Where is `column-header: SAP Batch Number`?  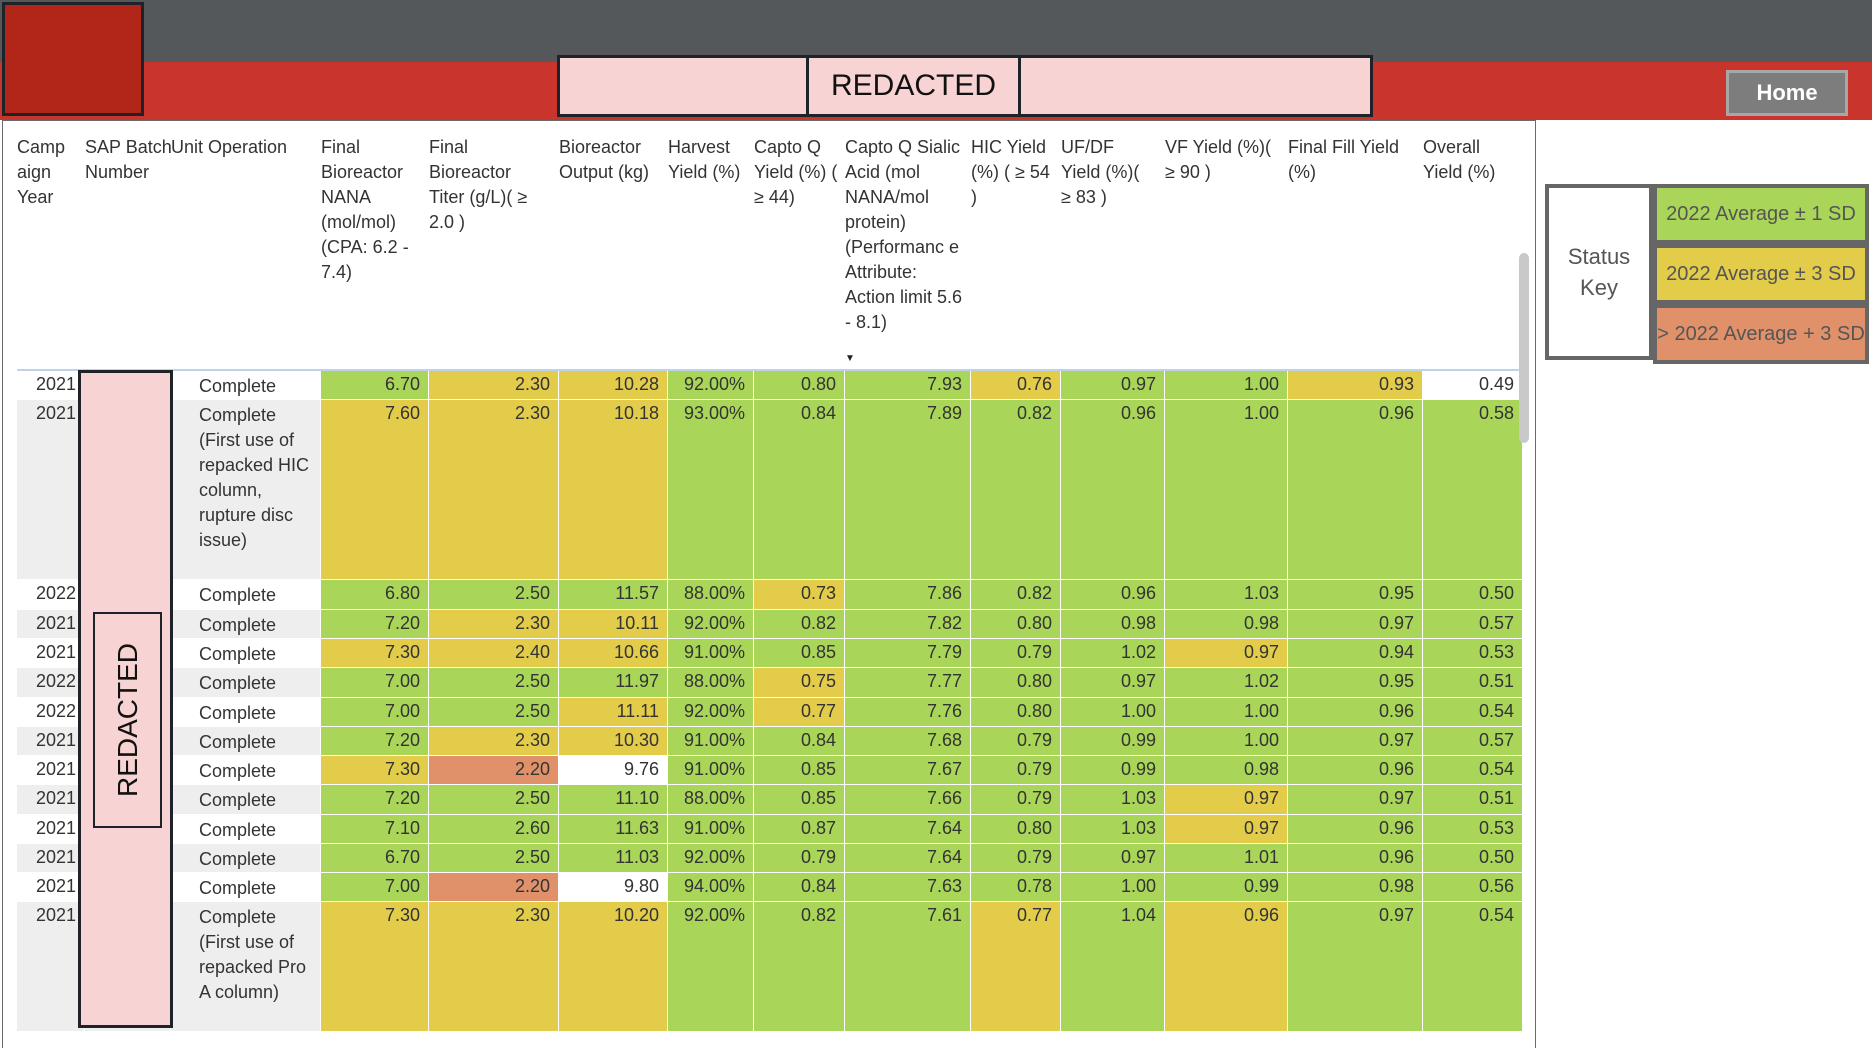
column-header: SAP Batch Number is located at coordinates (128, 159).